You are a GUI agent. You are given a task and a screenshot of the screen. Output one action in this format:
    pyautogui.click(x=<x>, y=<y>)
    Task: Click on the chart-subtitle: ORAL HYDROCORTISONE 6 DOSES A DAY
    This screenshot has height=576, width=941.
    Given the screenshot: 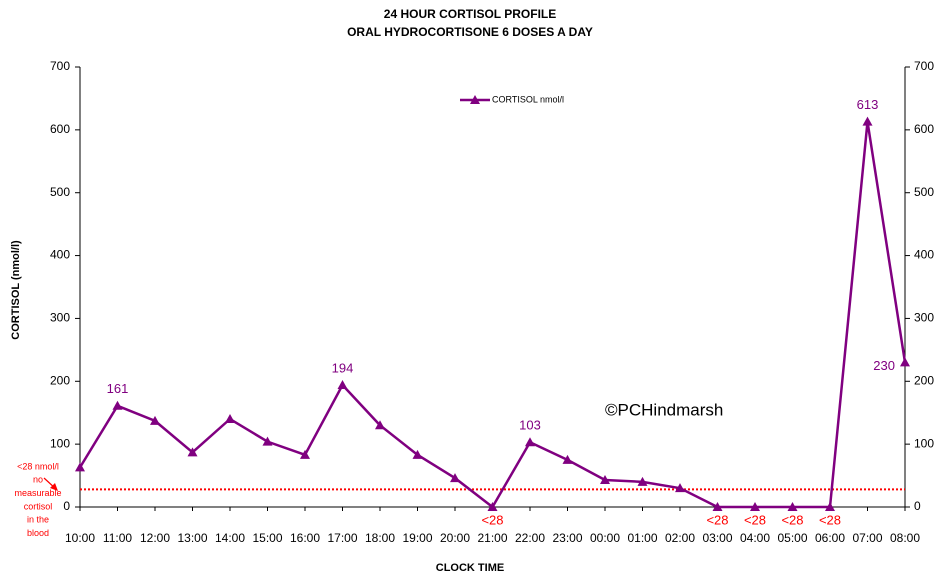 What is the action you would take?
    pyautogui.click(x=470, y=32)
    